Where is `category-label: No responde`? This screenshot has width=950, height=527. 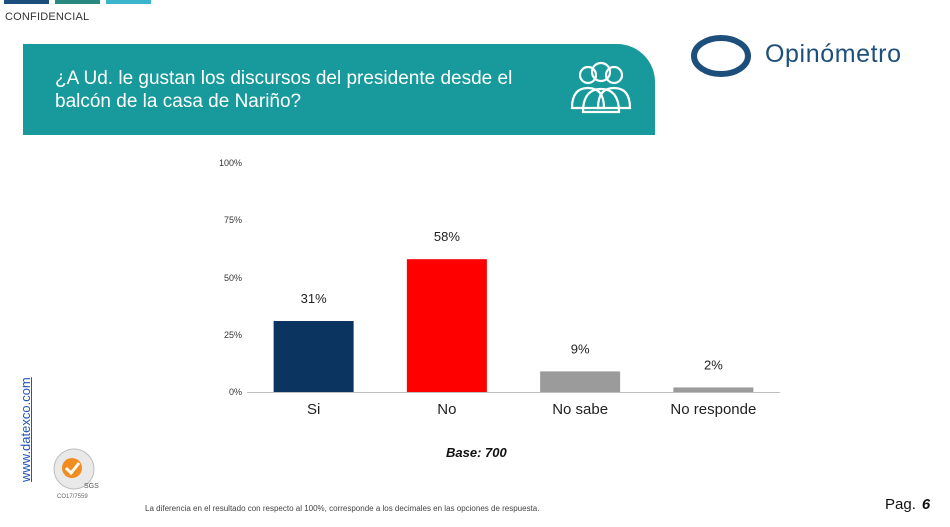
category-label: No responde is located at coordinates (713, 409).